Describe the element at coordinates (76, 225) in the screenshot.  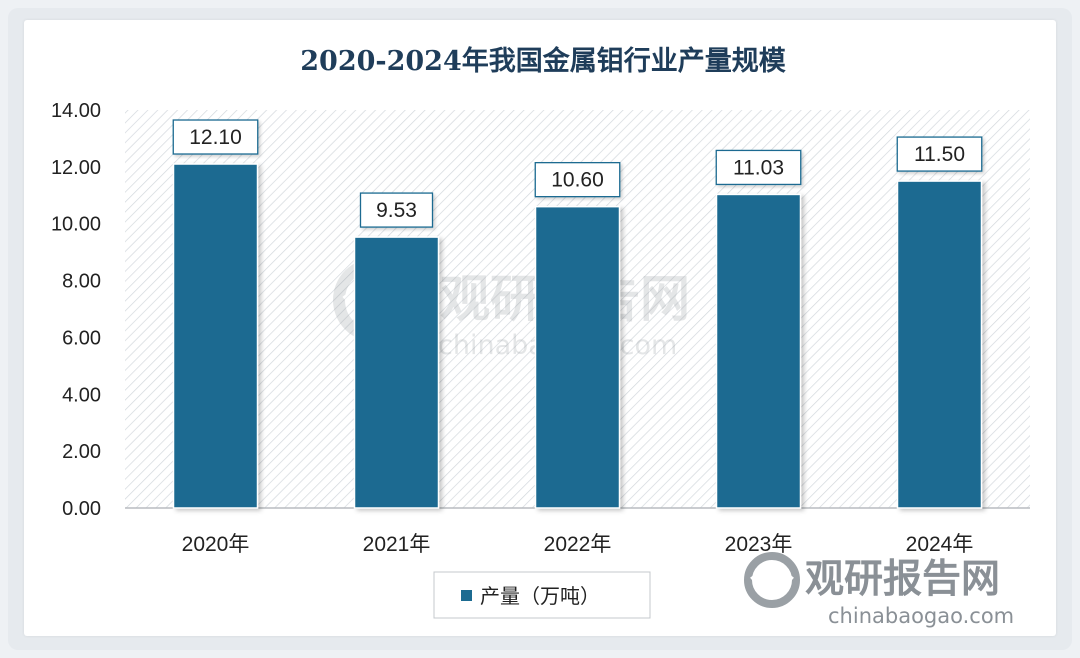
I see `y-tick-label: 10.00` at that location.